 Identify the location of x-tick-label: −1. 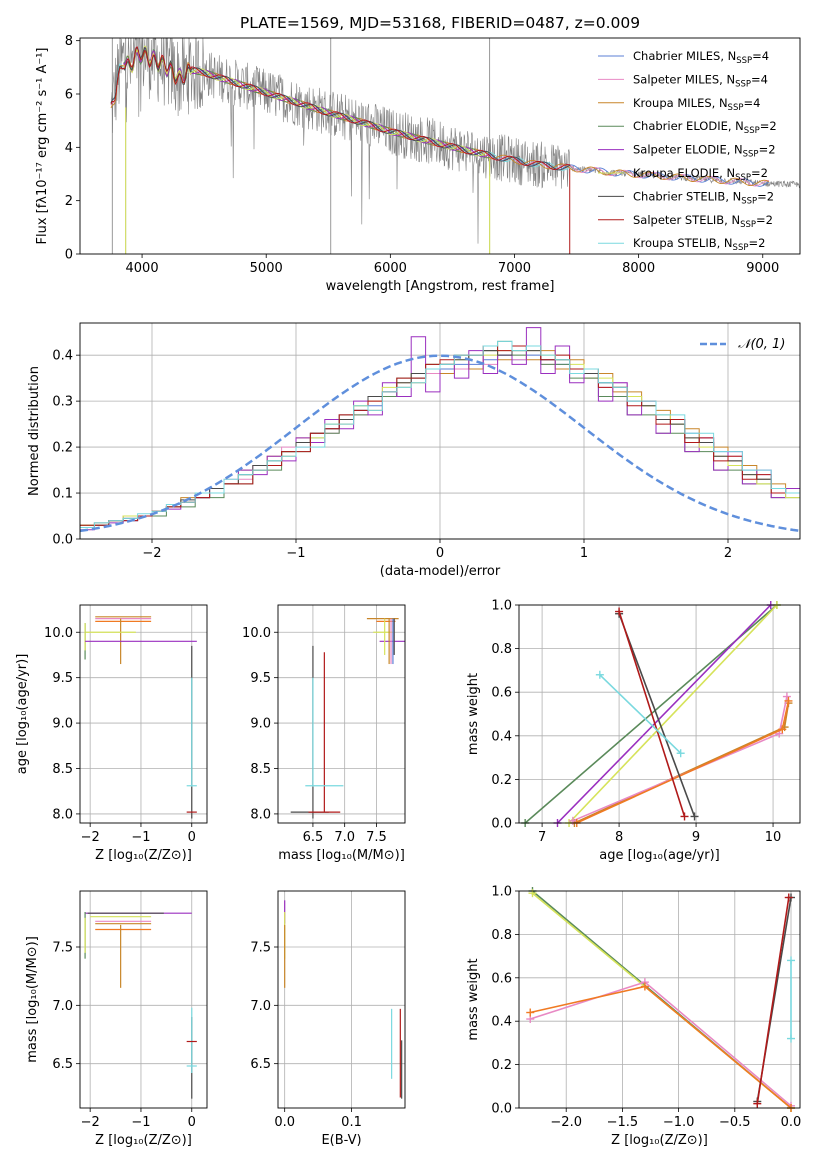
(140, 837).